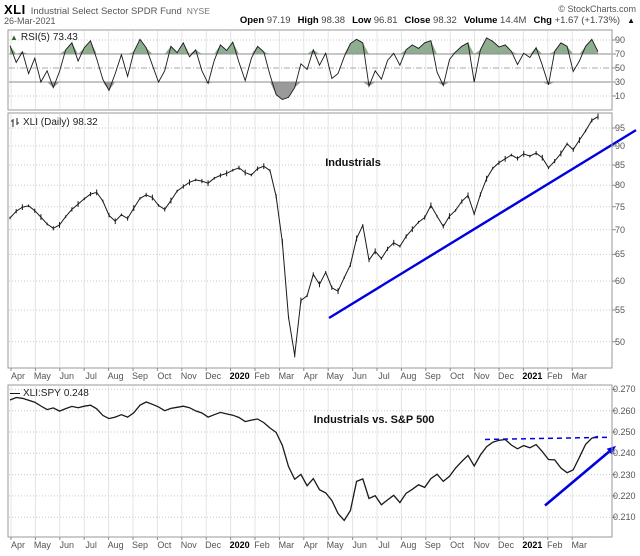  Describe the element at coordinates (597, 9) in the screenshot. I see `stockcharts-credit: © StockCharts.com` at that location.